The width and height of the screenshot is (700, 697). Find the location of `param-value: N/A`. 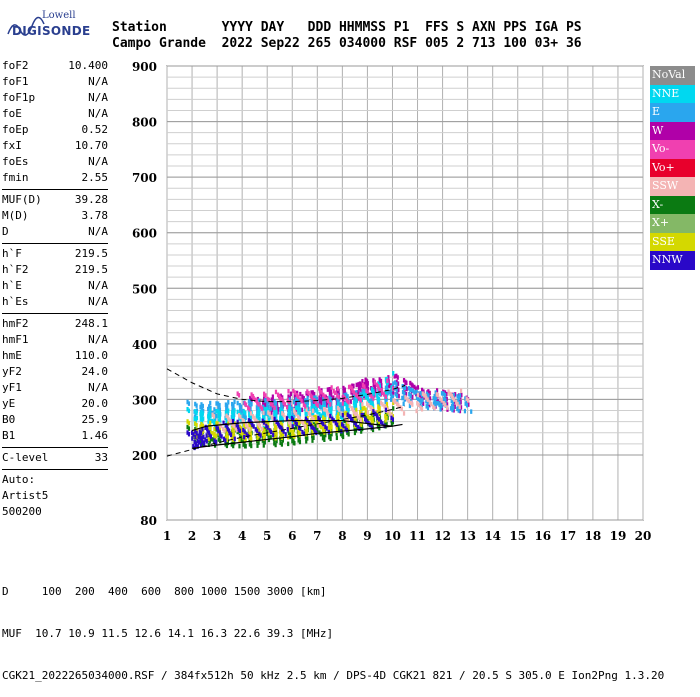

param-value: N/A is located at coordinates (98, 285).